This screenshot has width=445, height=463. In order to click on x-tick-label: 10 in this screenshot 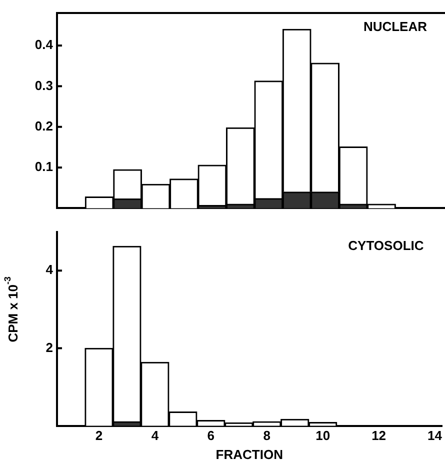, I will do `click(323, 436)`.